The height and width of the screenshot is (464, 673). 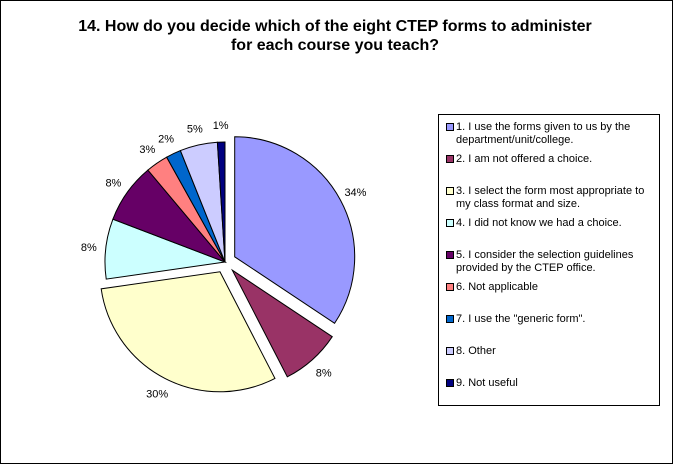 What do you see at coordinates (497, 287) in the screenshot?
I see `legend-label-6: 6. Not applicable` at bounding box center [497, 287].